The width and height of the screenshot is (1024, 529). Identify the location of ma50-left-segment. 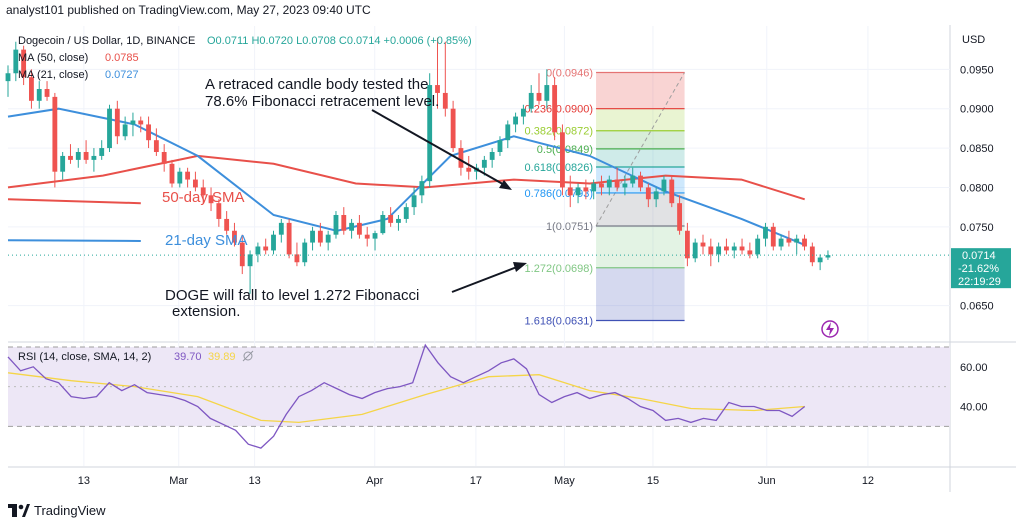
(74, 201).